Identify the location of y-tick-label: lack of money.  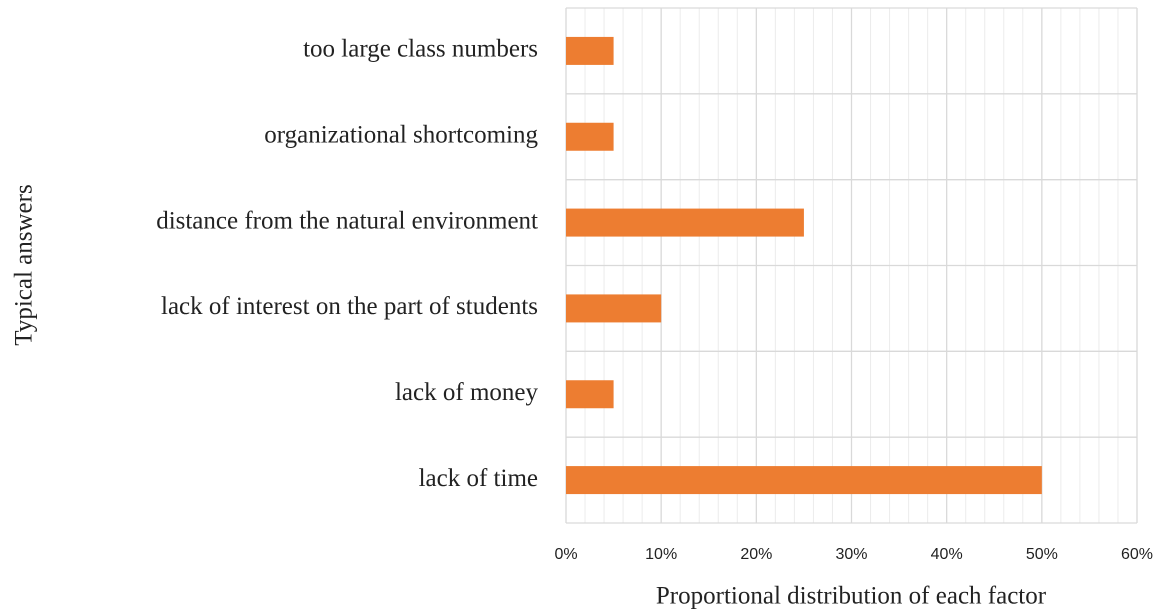
(467, 392).